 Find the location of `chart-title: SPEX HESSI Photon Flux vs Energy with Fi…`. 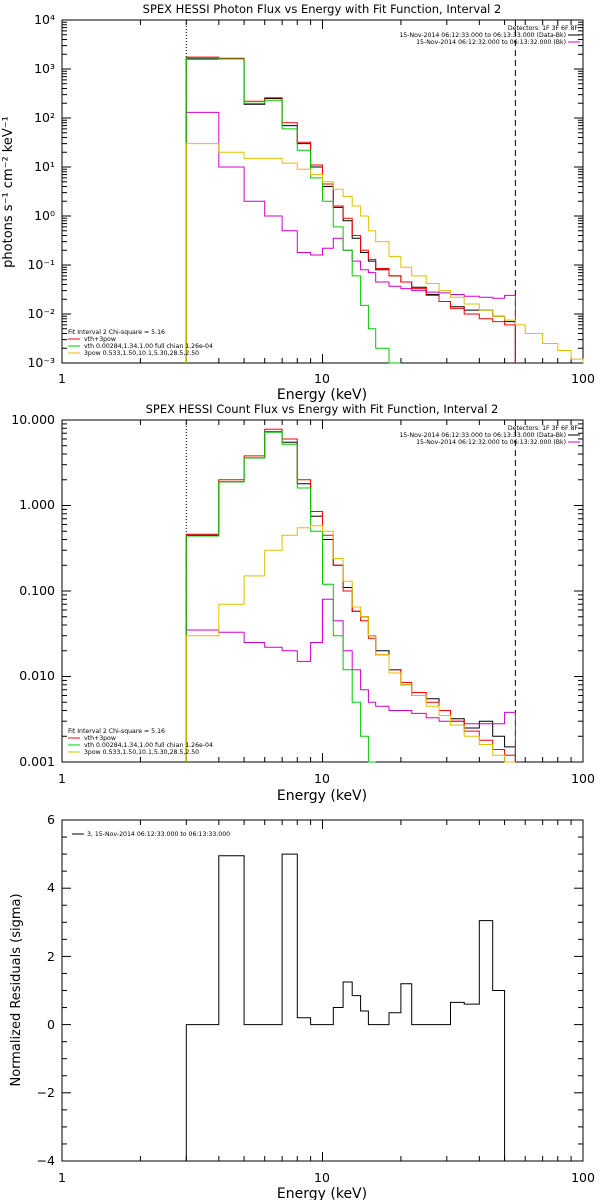

chart-title: SPEX HESSI Photon Flux vs Energy with Fi… is located at coordinates (322, 9).